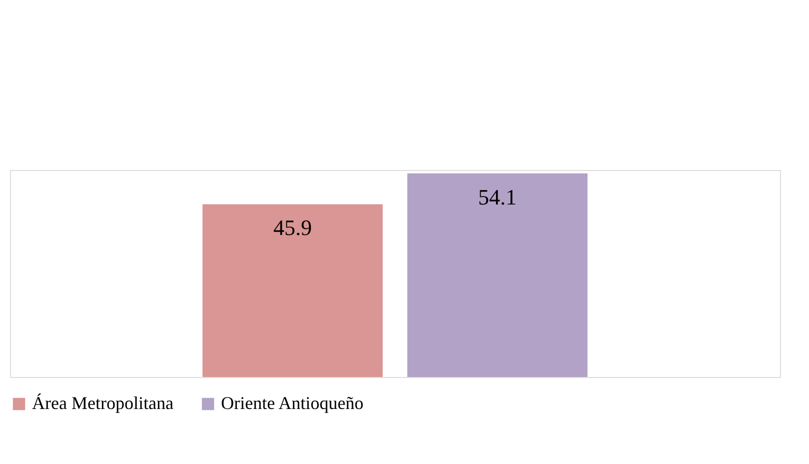  What do you see at coordinates (497, 197) in the screenshot?
I see `data-label: 54.1` at bounding box center [497, 197].